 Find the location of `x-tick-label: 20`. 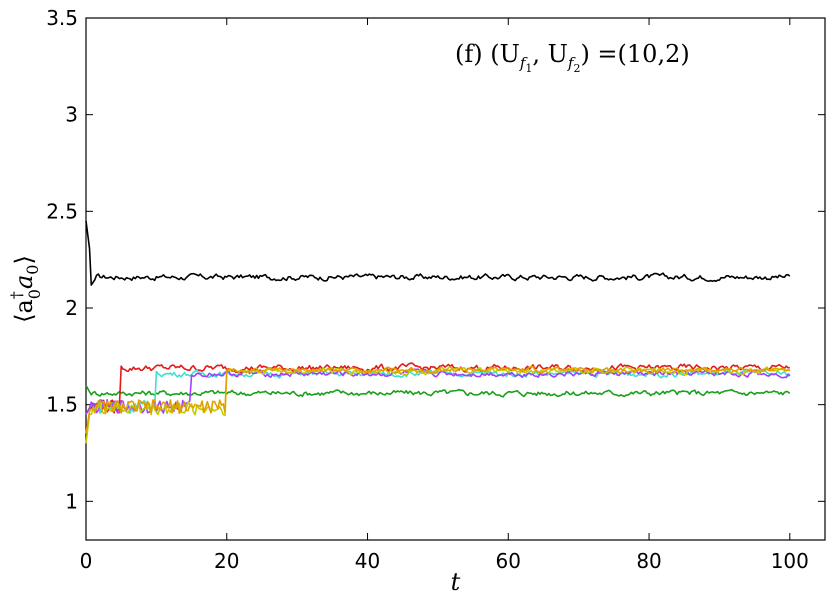

x-tick-label: 20 is located at coordinates (226, 561).